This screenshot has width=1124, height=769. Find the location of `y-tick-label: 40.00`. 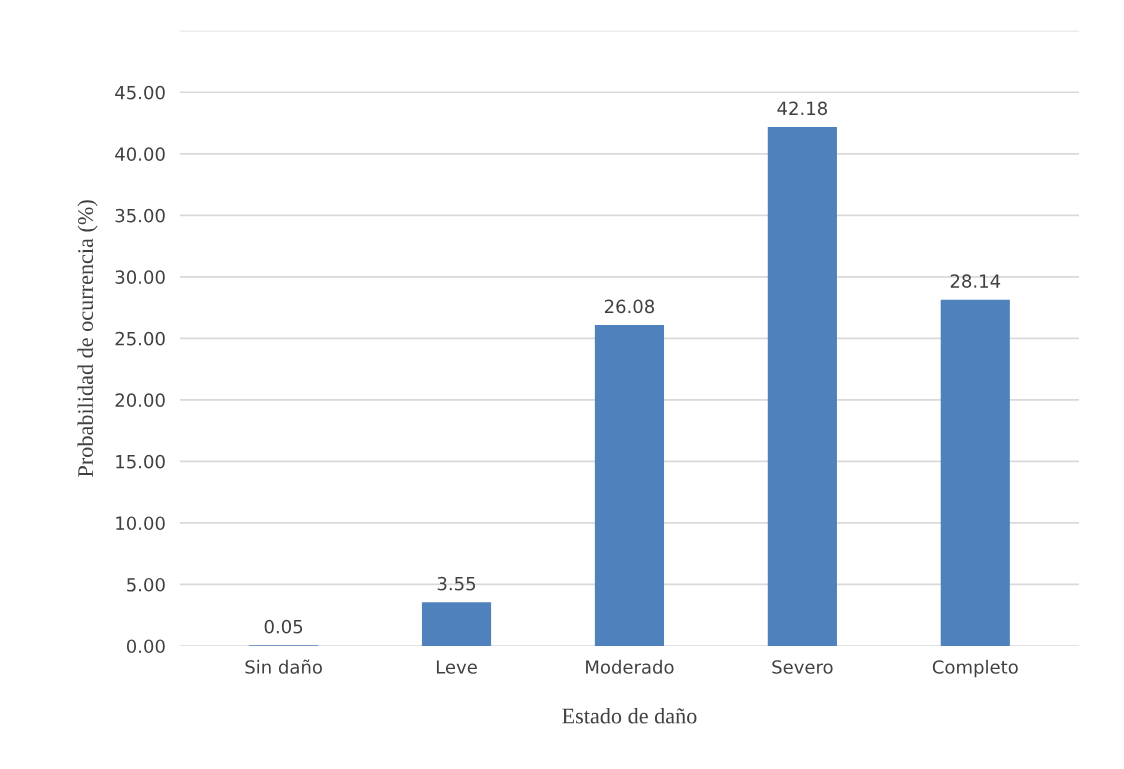

y-tick-label: 40.00 is located at coordinates (140, 154).